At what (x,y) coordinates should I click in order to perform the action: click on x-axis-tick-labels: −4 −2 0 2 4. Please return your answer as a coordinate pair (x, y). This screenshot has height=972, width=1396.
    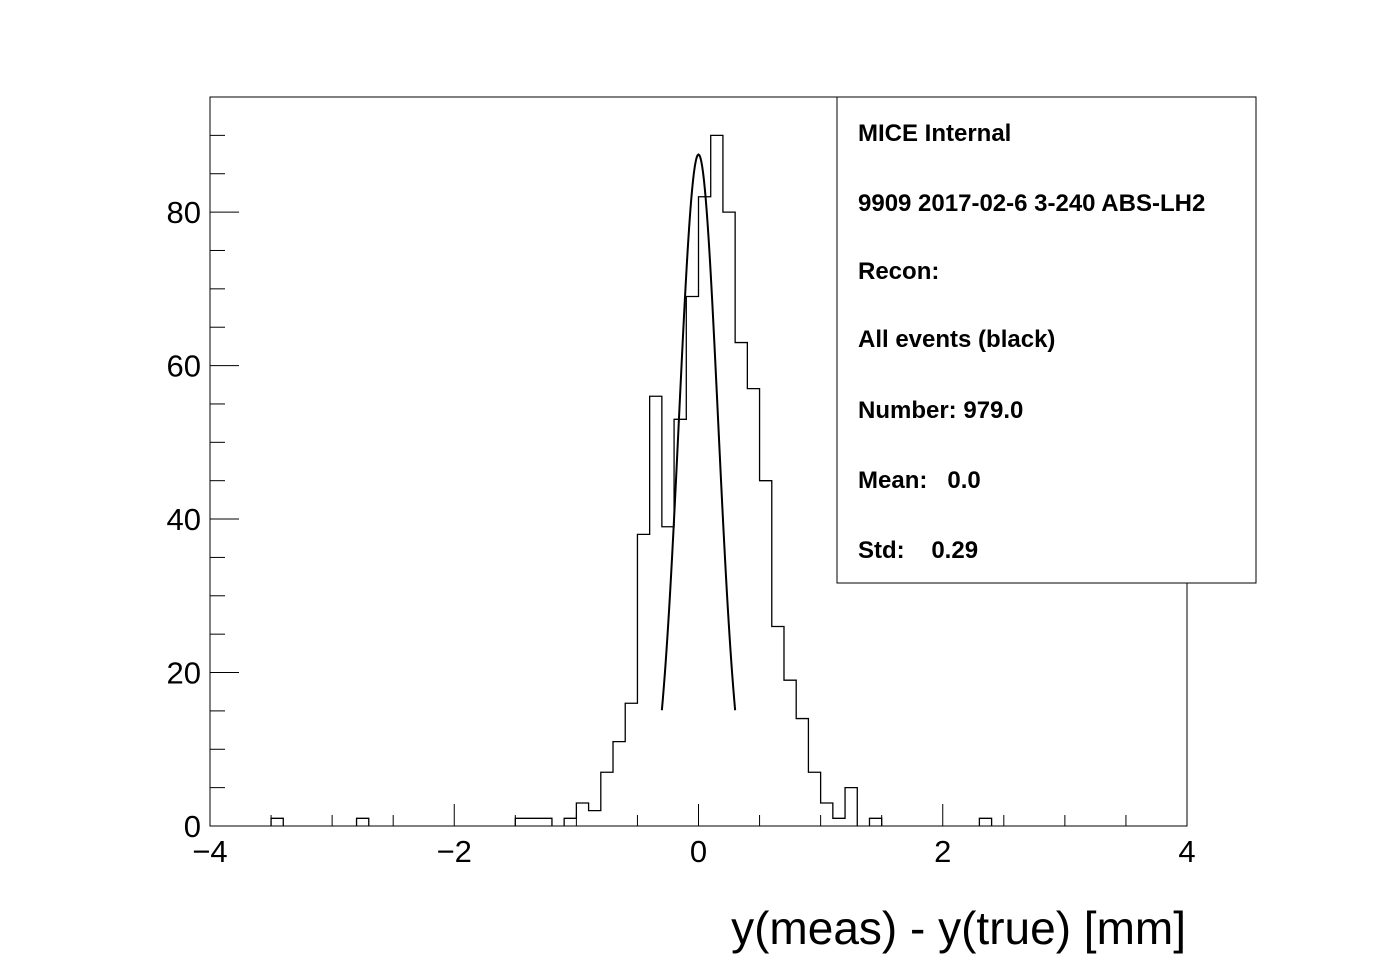
    Looking at the image, I should click on (693, 851).